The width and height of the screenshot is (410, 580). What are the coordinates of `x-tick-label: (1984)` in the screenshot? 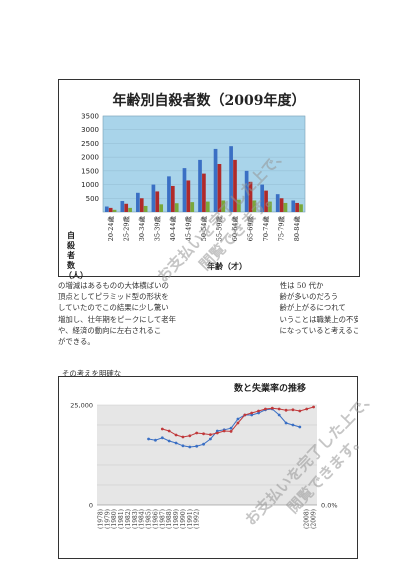 It's located at (142, 519).